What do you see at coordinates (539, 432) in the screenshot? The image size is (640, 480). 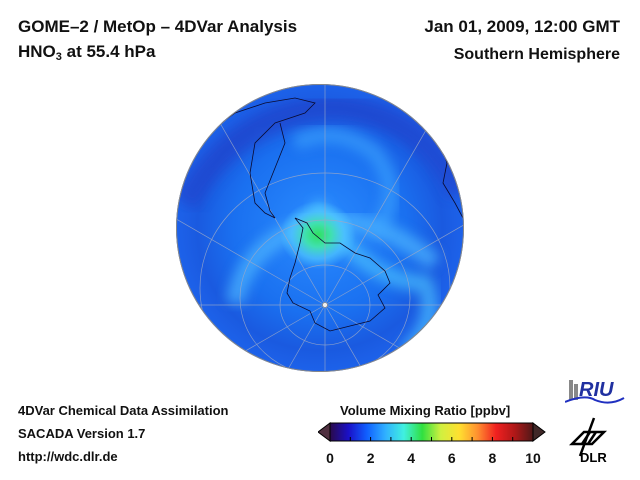 I see `colorbar-over-arrow` at bounding box center [539, 432].